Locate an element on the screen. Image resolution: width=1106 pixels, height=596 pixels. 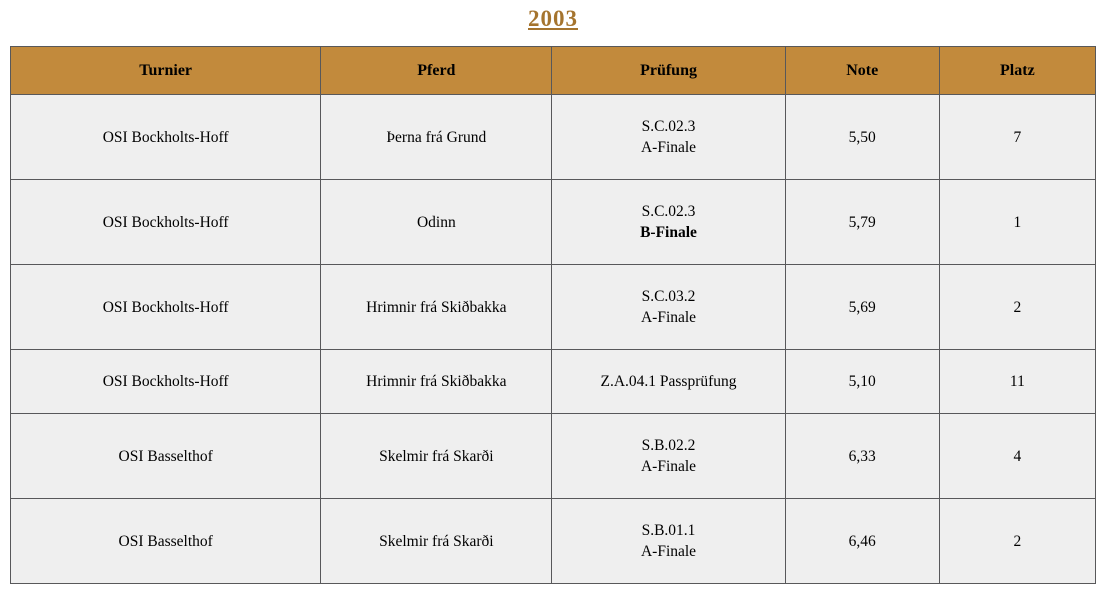
cell-note: 5,50 is located at coordinates (862, 137).